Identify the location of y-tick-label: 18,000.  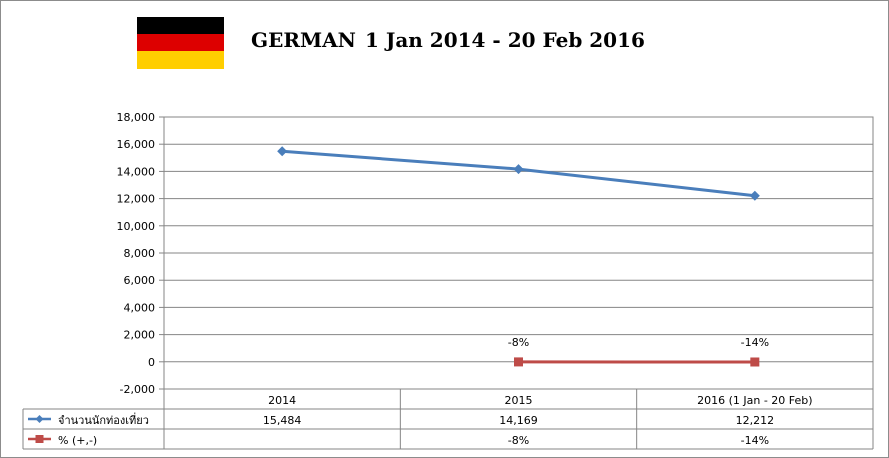
(136, 117).